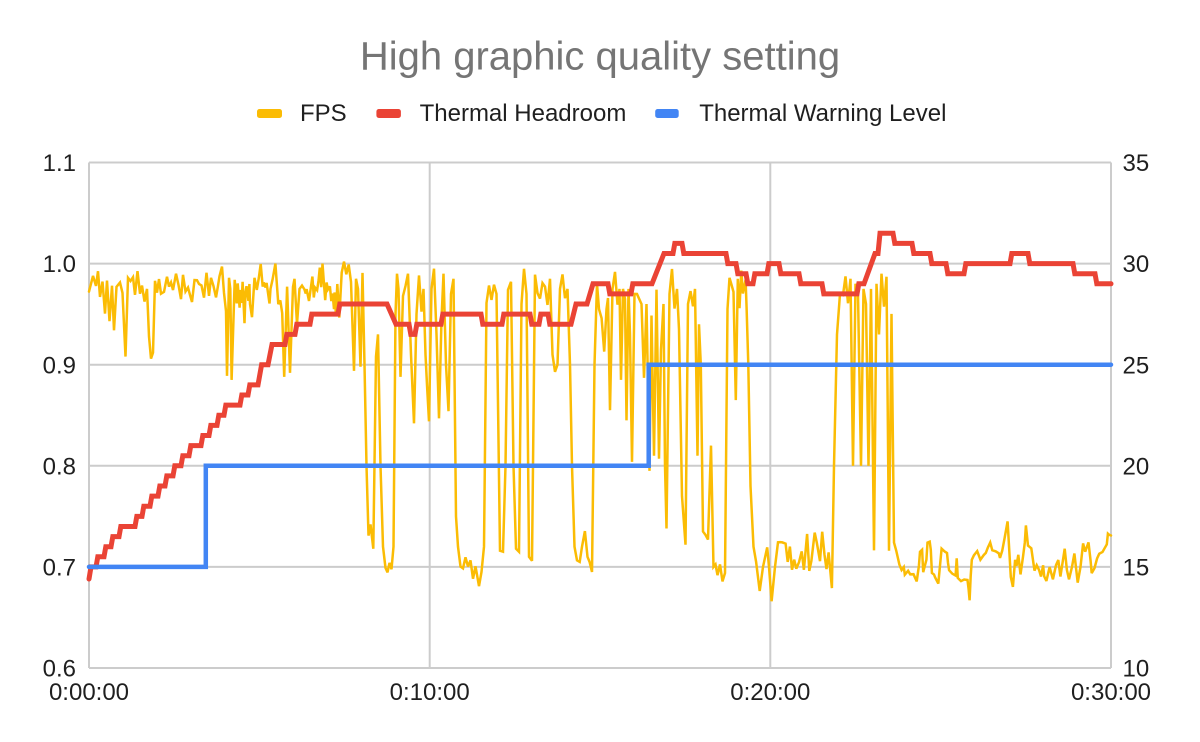 The image size is (1200, 742). What do you see at coordinates (59, 264) in the screenshot?
I see `svg-text: 1.0` at bounding box center [59, 264].